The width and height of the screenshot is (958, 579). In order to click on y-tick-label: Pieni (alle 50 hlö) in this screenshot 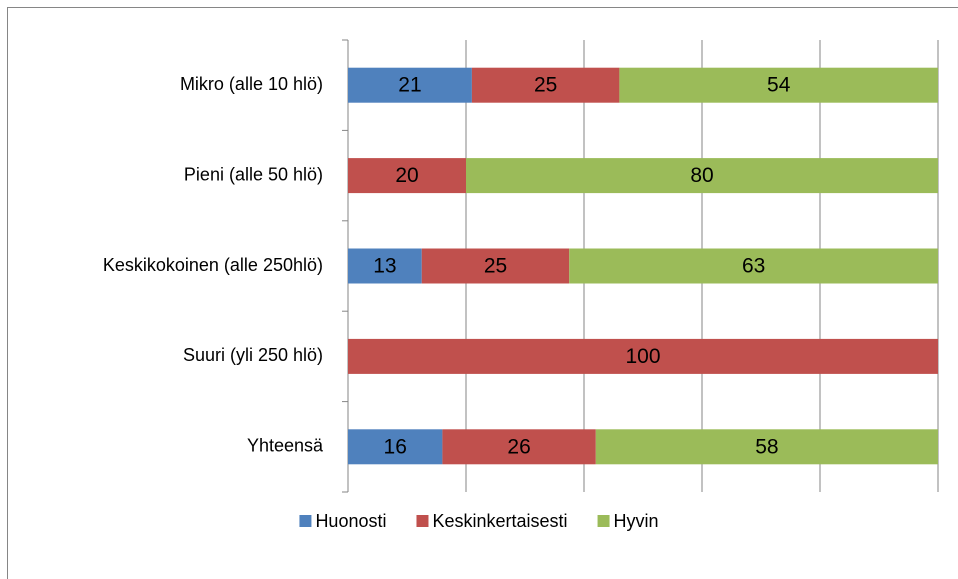, I will do `click(253, 174)`.